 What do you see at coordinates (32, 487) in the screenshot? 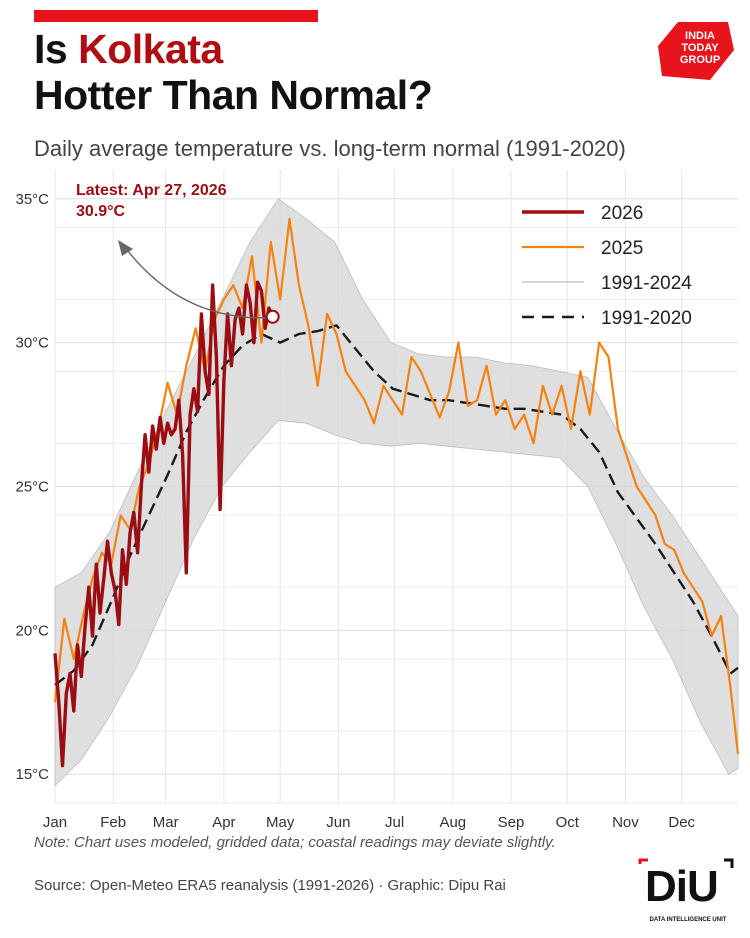
I see `y-tick-label: 25°C` at bounding box center [32, 487].